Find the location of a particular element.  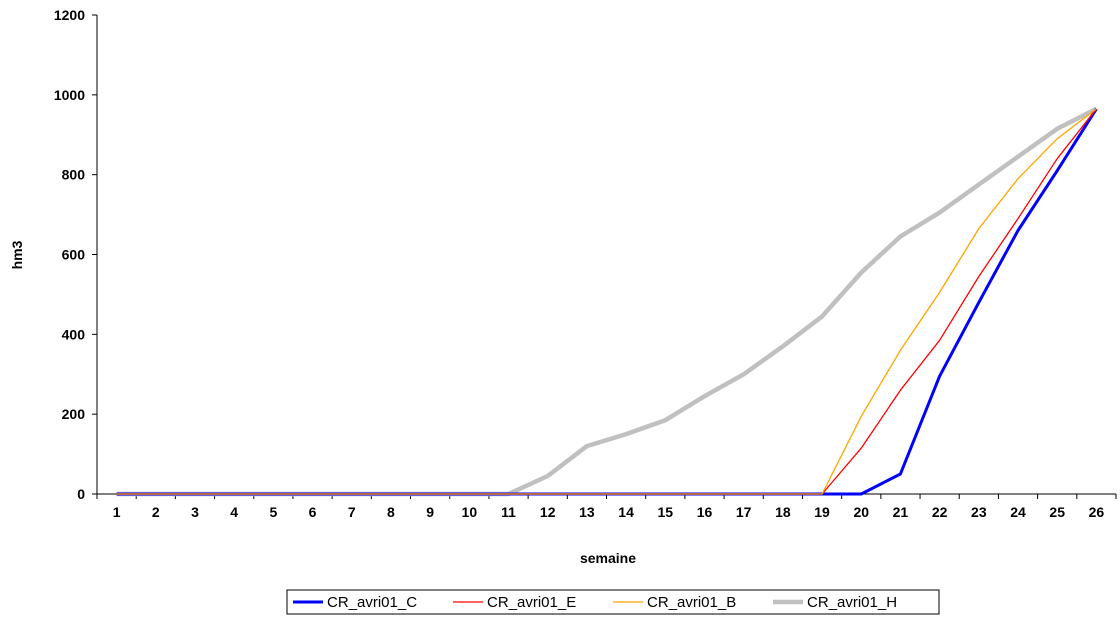

y-tick-label: 1200 is located at coordinates (69, 15).